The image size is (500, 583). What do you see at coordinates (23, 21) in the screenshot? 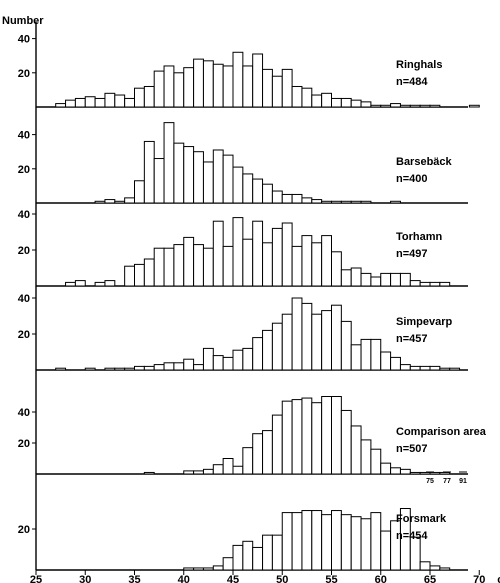
I see `y-axis-label: Number` at bounding box center [23, 21].